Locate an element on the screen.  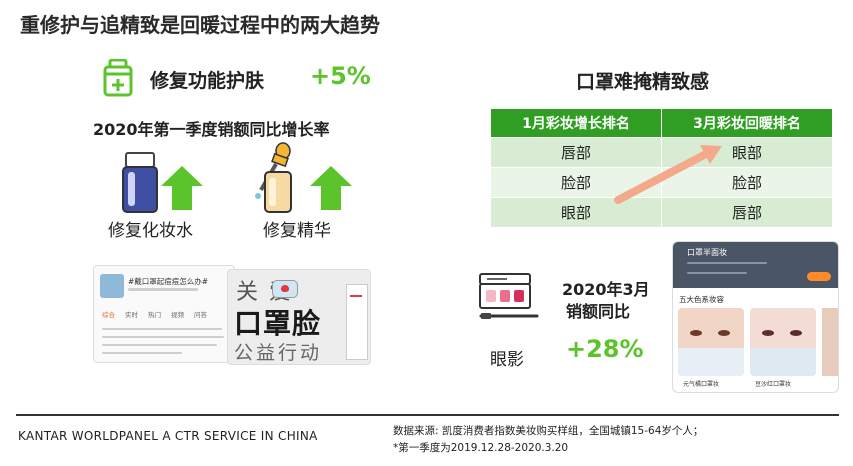
eyeshadow-palette-icon is located at coordinates (508, 298).